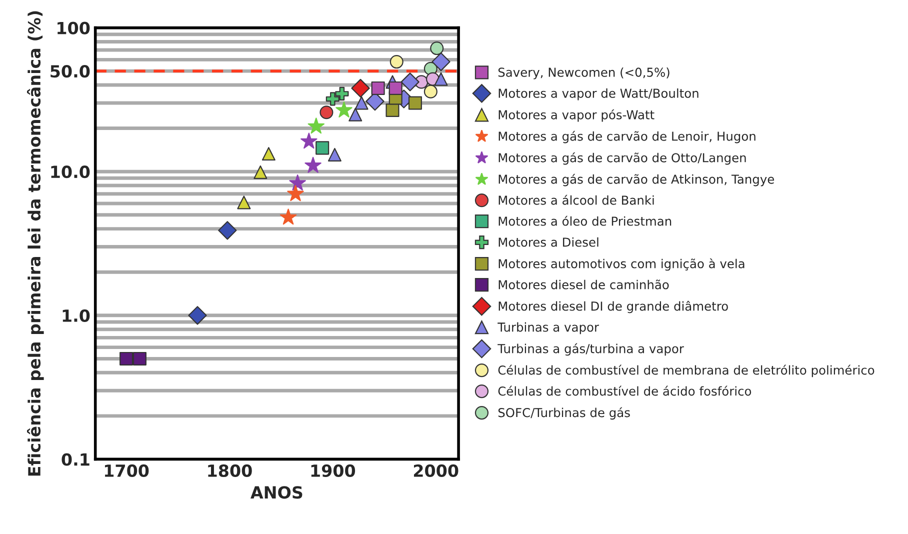 The image size is (908, 534). I want to click on x-tick-label: 1800, so click(230, 470).